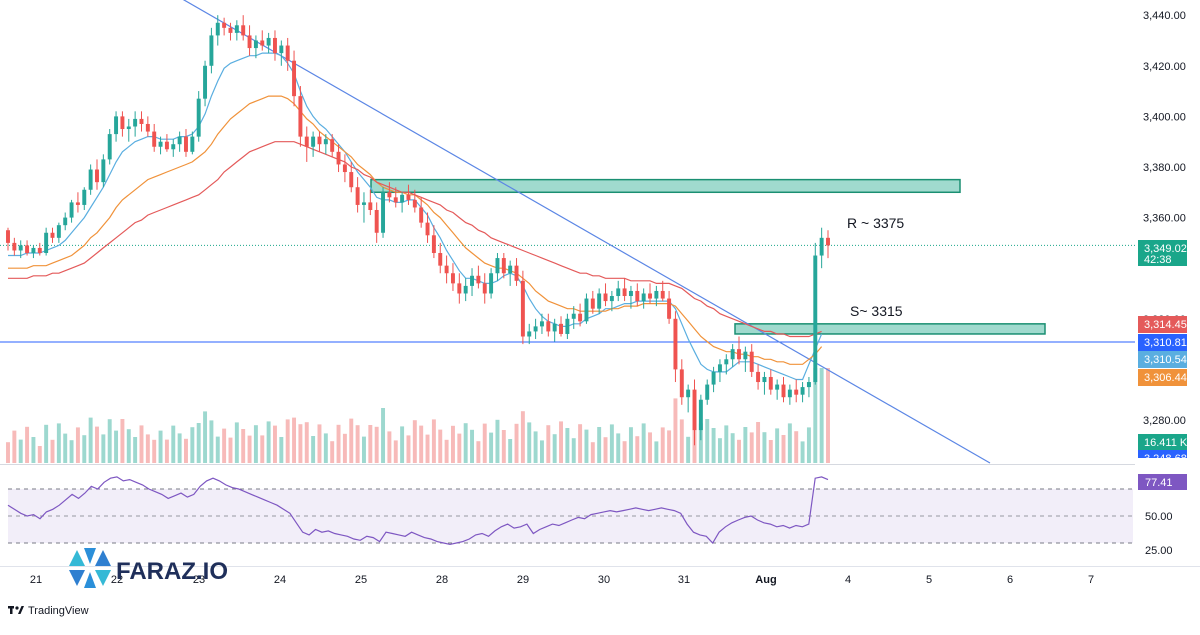 The image size is (1200, 635). What do you see at coordinates (875, 223) in the screenshot?
I see `resistance-label: R ~ 3375` at bounding box center [875, 223].